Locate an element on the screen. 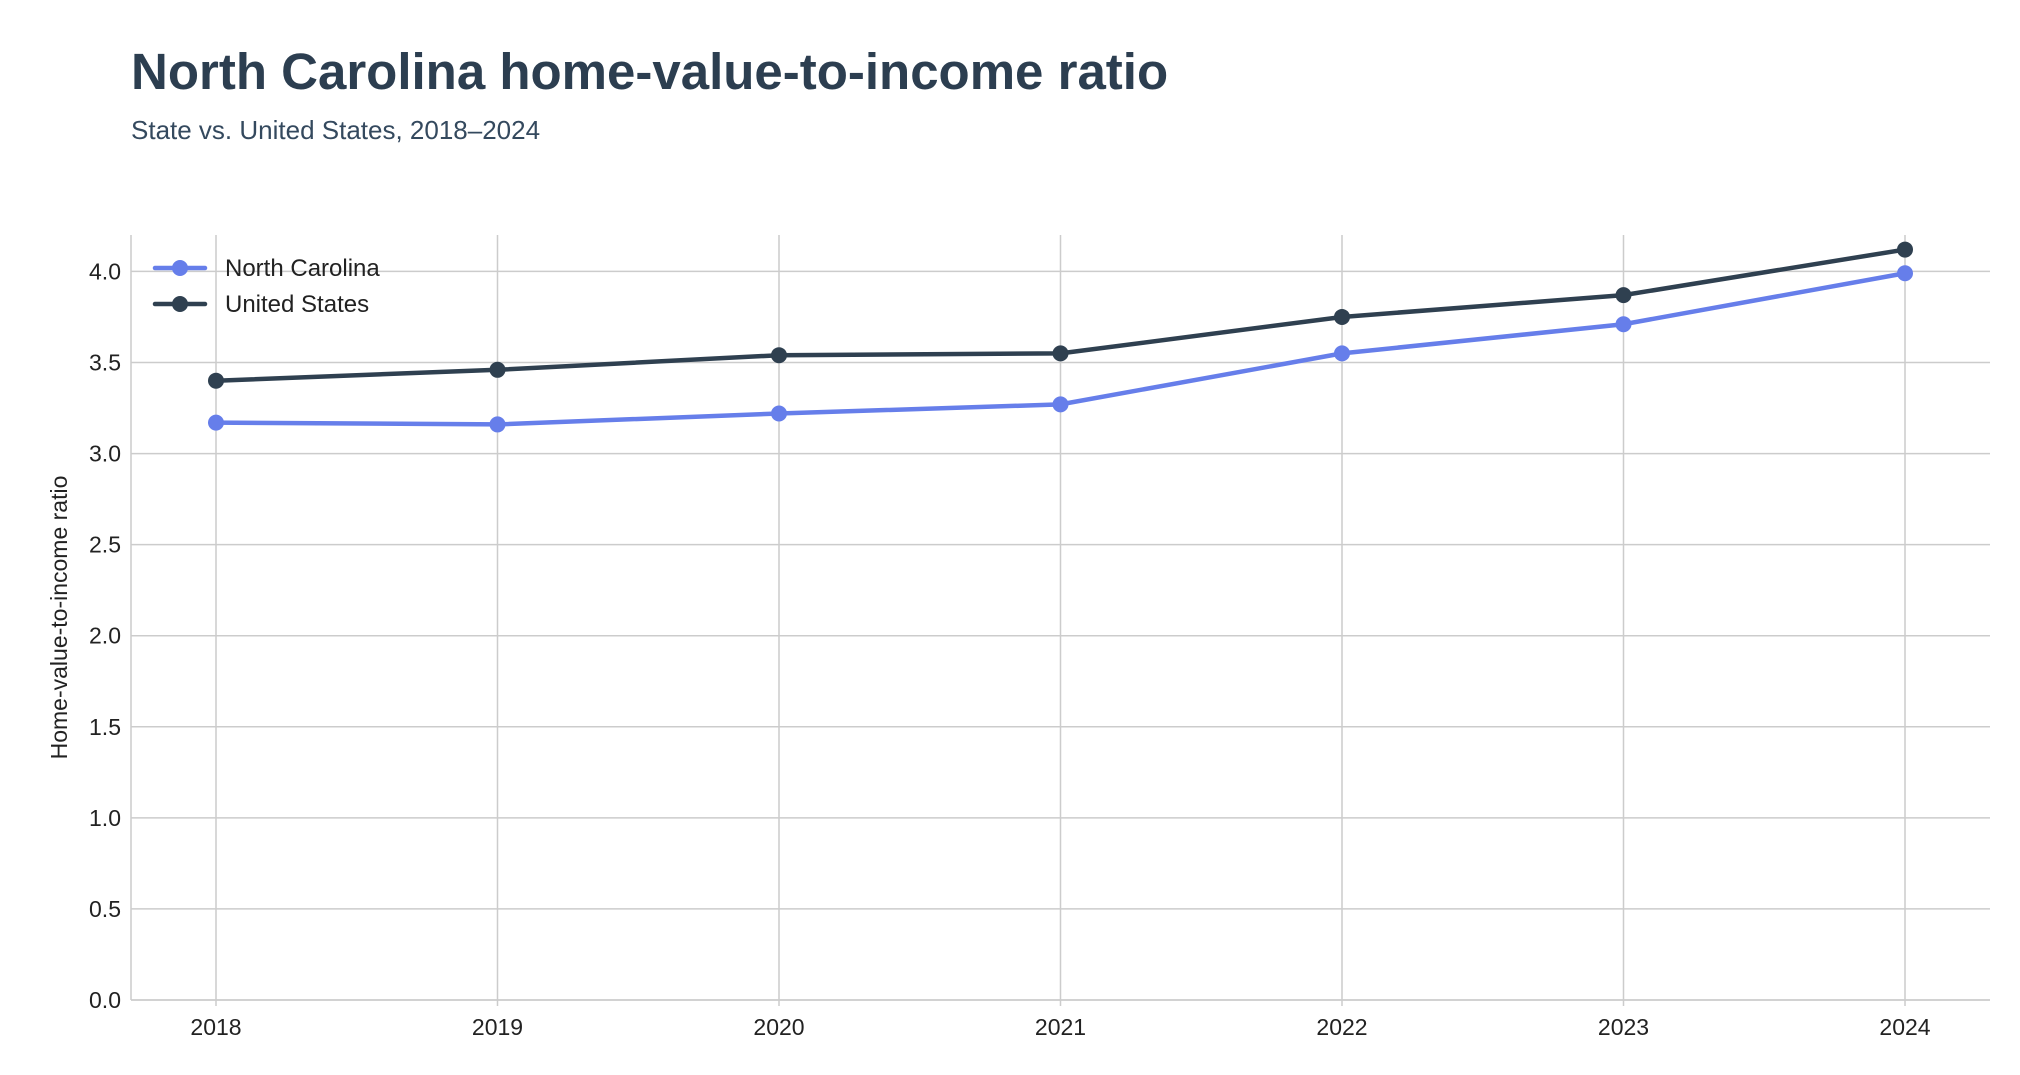 Image resolution: width=2020 pixels, height=1075 pixels. x-tick-label: 2022 is located at coordinates (1341, 1027).